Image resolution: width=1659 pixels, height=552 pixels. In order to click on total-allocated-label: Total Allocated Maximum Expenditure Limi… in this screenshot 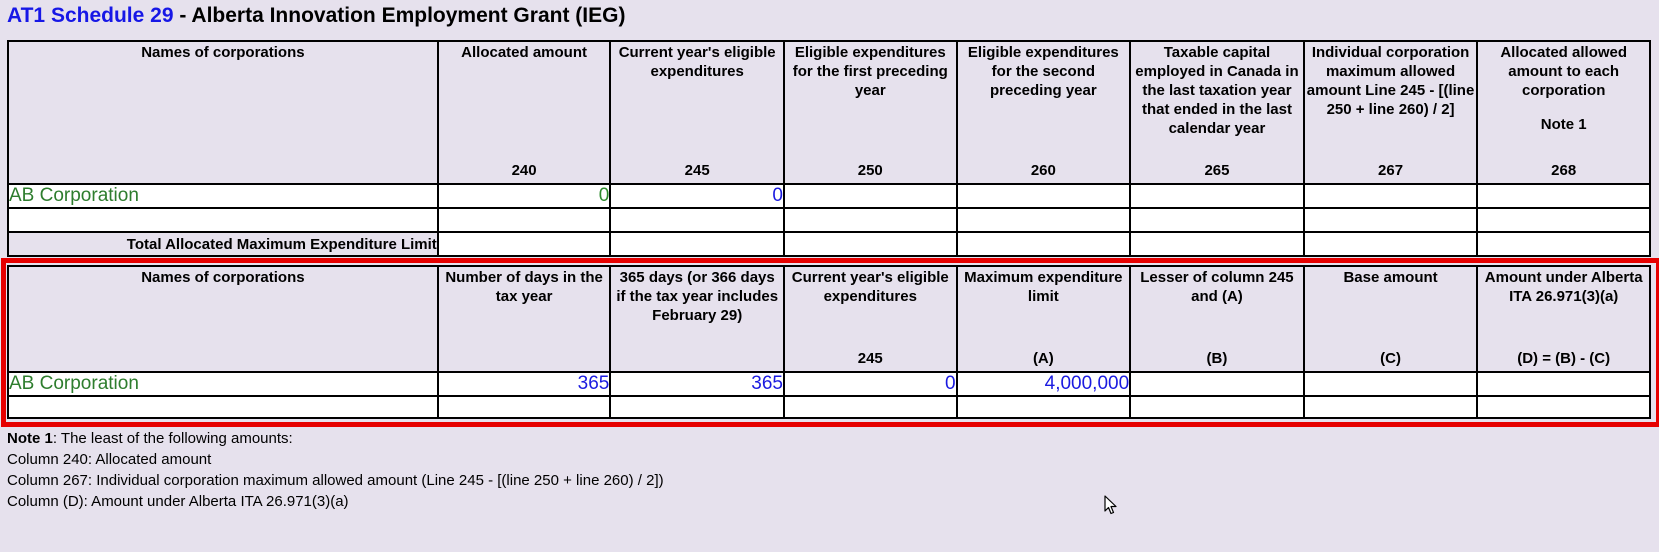, I will do `click(223, 244)`.